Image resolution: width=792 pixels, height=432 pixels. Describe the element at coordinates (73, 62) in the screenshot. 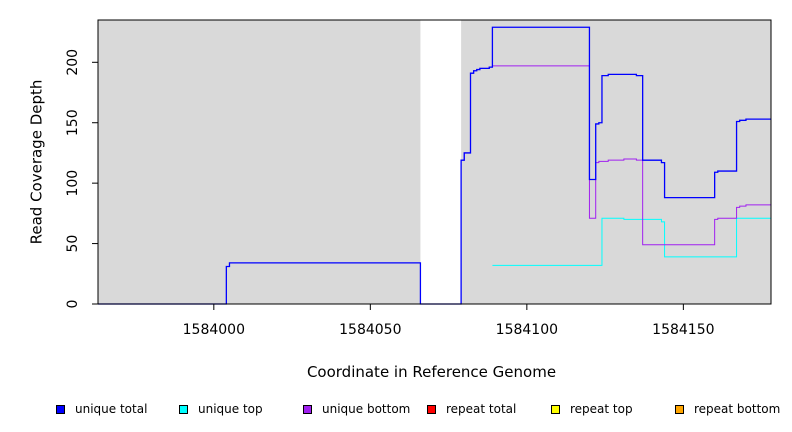

I see `y-tick-label: 200` at that location.